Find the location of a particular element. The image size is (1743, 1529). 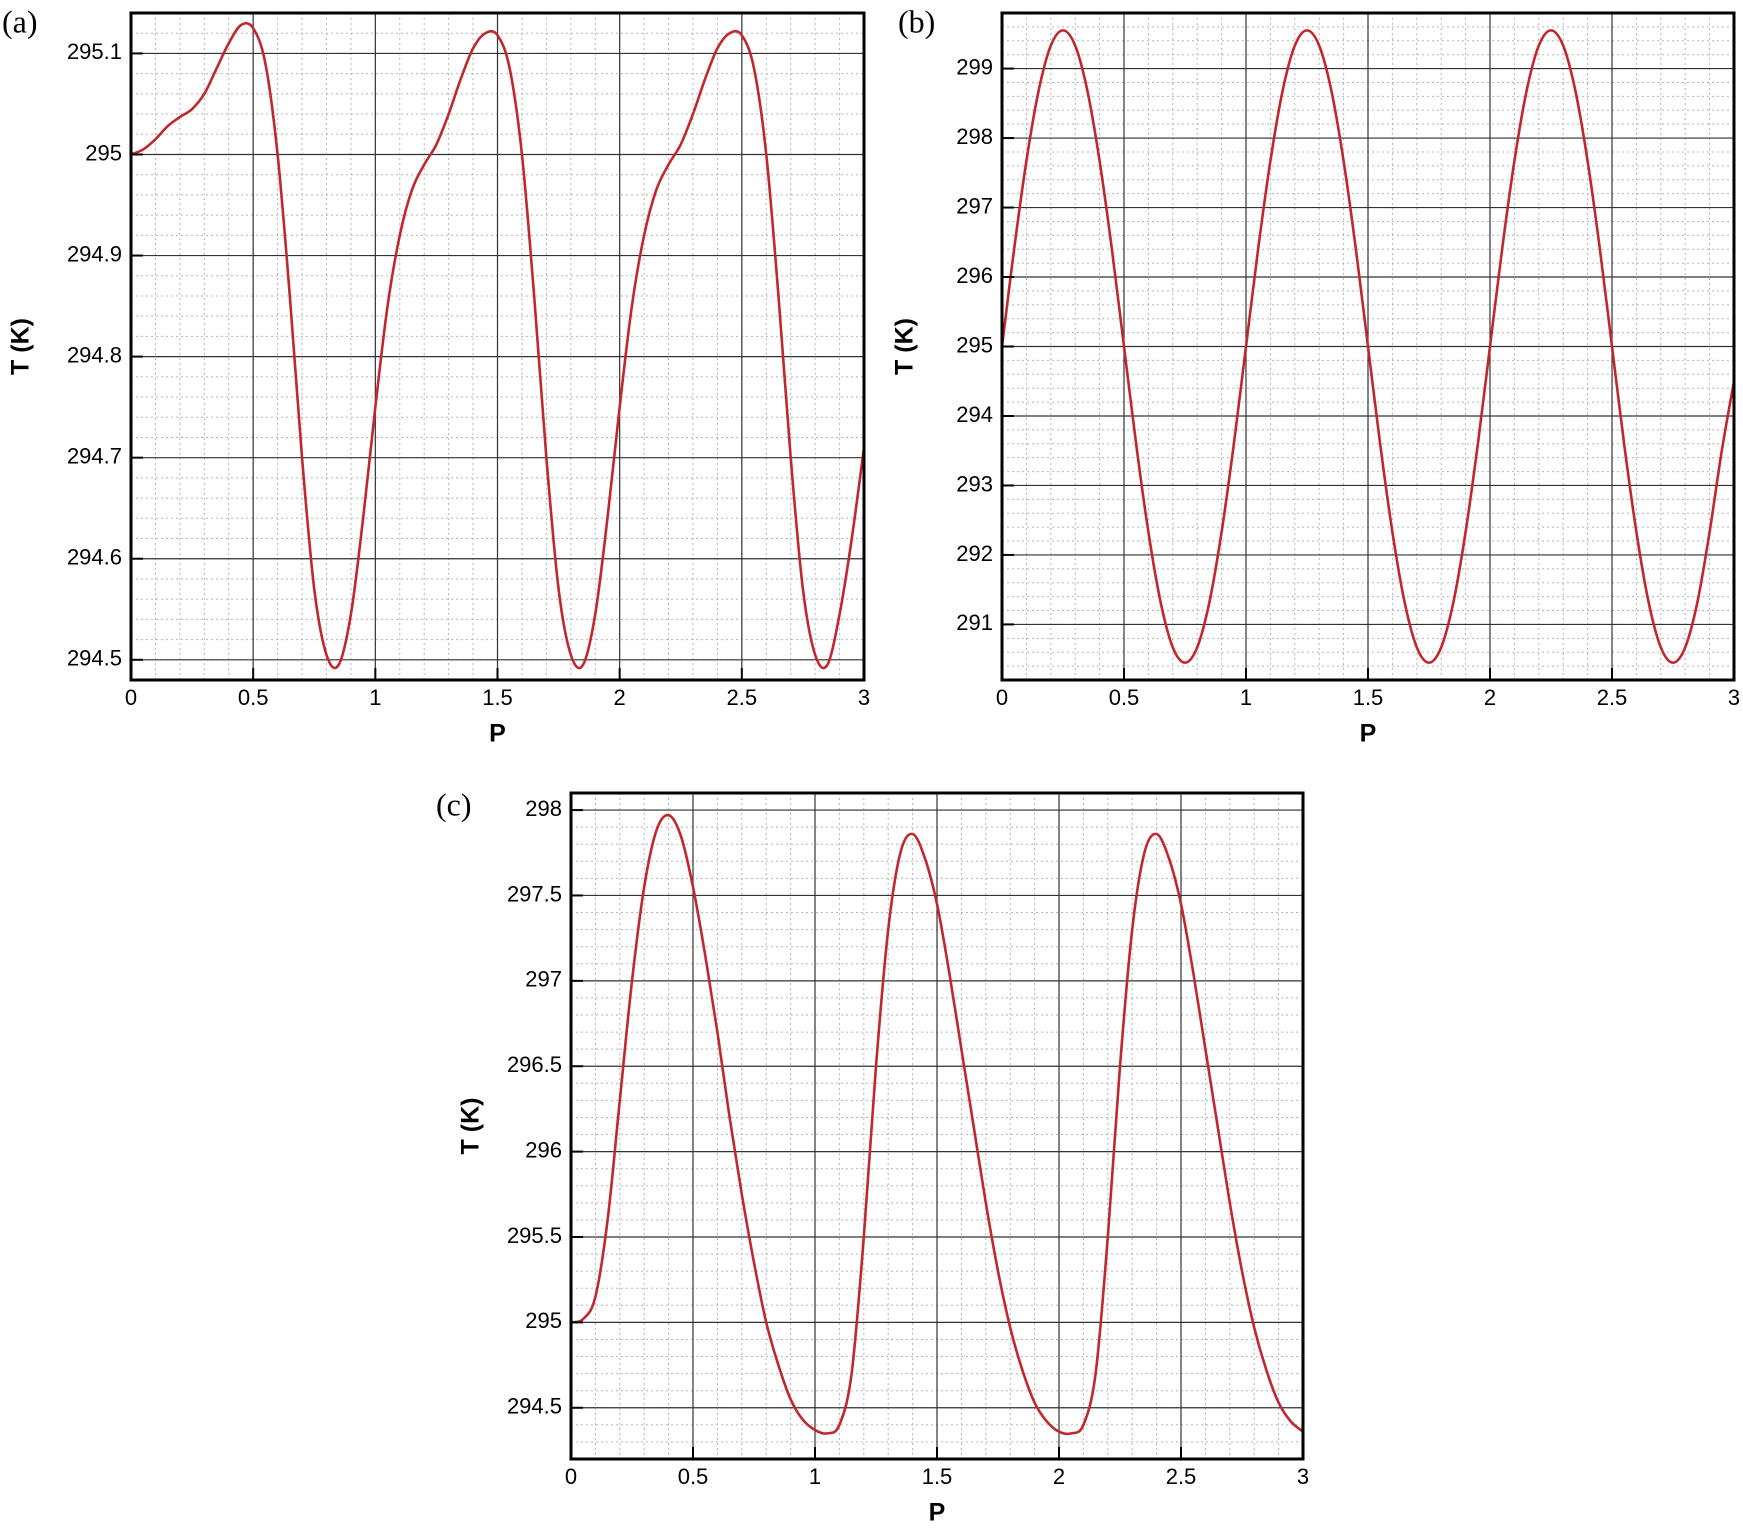

panel-label: (c) is located at coordinates (454, 804).